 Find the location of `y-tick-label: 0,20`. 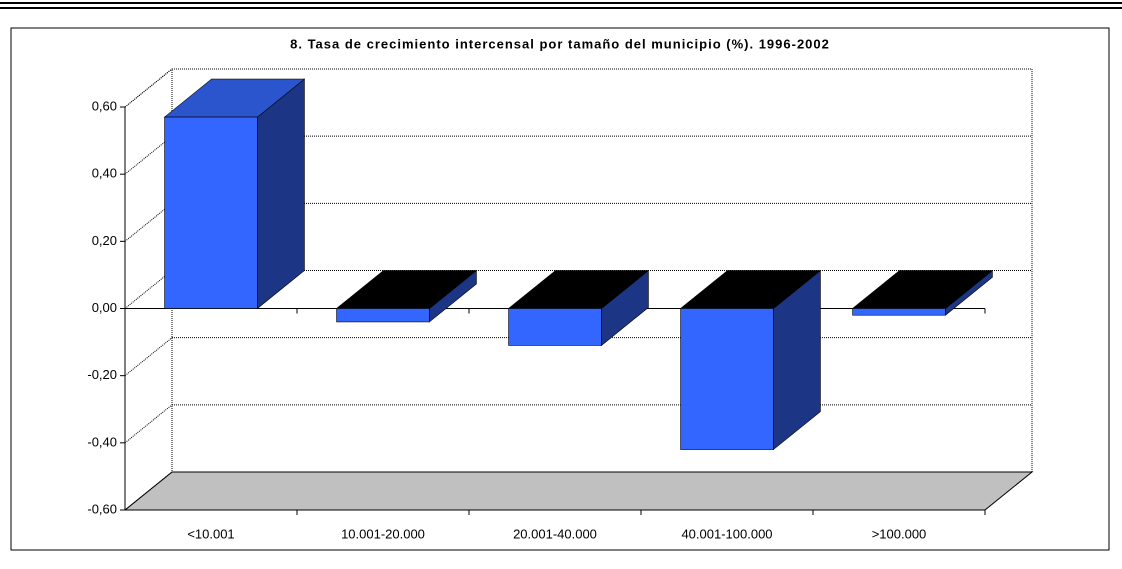

y-tick-label: 0,20 is located at coordinates (104, 240).